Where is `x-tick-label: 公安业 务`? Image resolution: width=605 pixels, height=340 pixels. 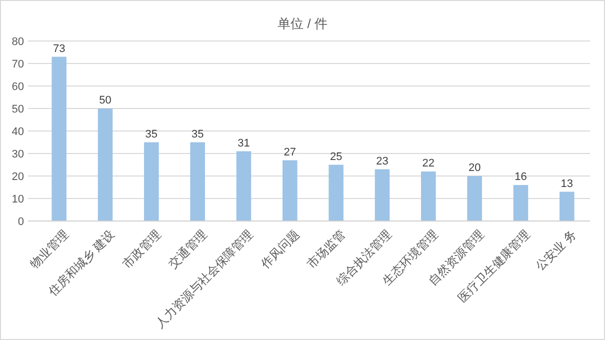
x-tick-label: 公安业 务 is located at coordinates (555, 250).